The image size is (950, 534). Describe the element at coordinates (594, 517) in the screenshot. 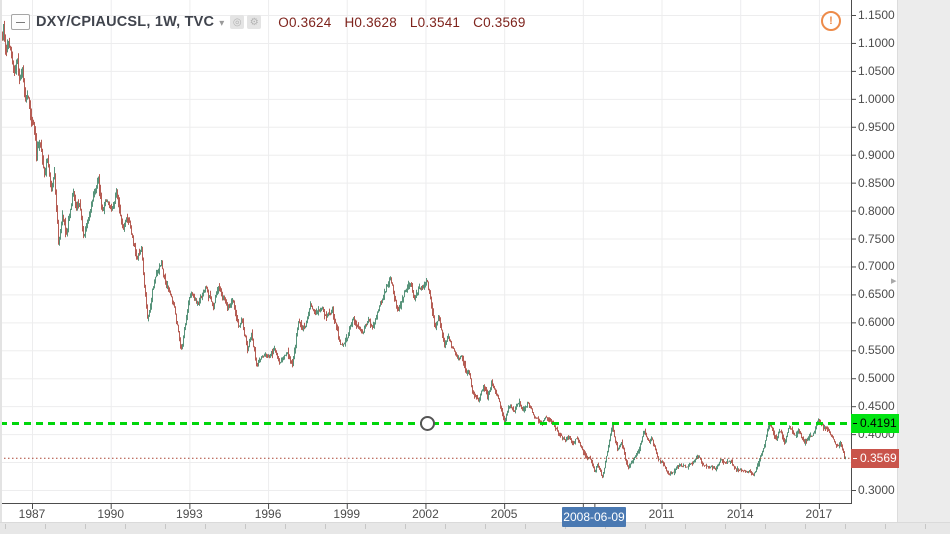

I see `date-badge: 2008-06-09` at that location.